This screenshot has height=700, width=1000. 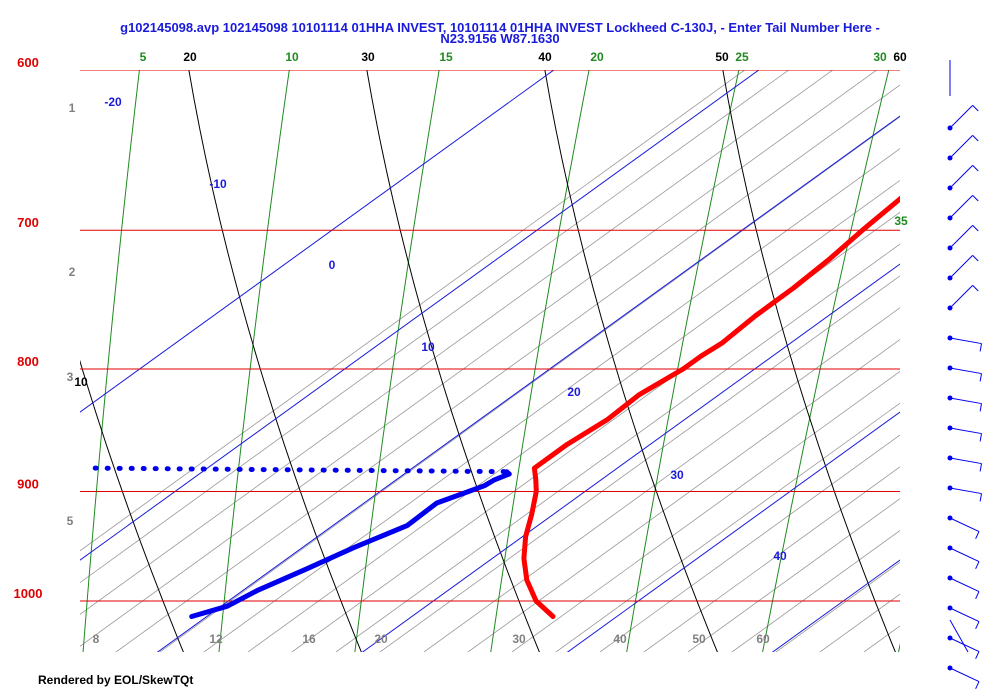 What do you see at coordinates (446, 57) in the screenshot?
I see `moist-adiabat-label: 15` at bounding box center [446, 57].